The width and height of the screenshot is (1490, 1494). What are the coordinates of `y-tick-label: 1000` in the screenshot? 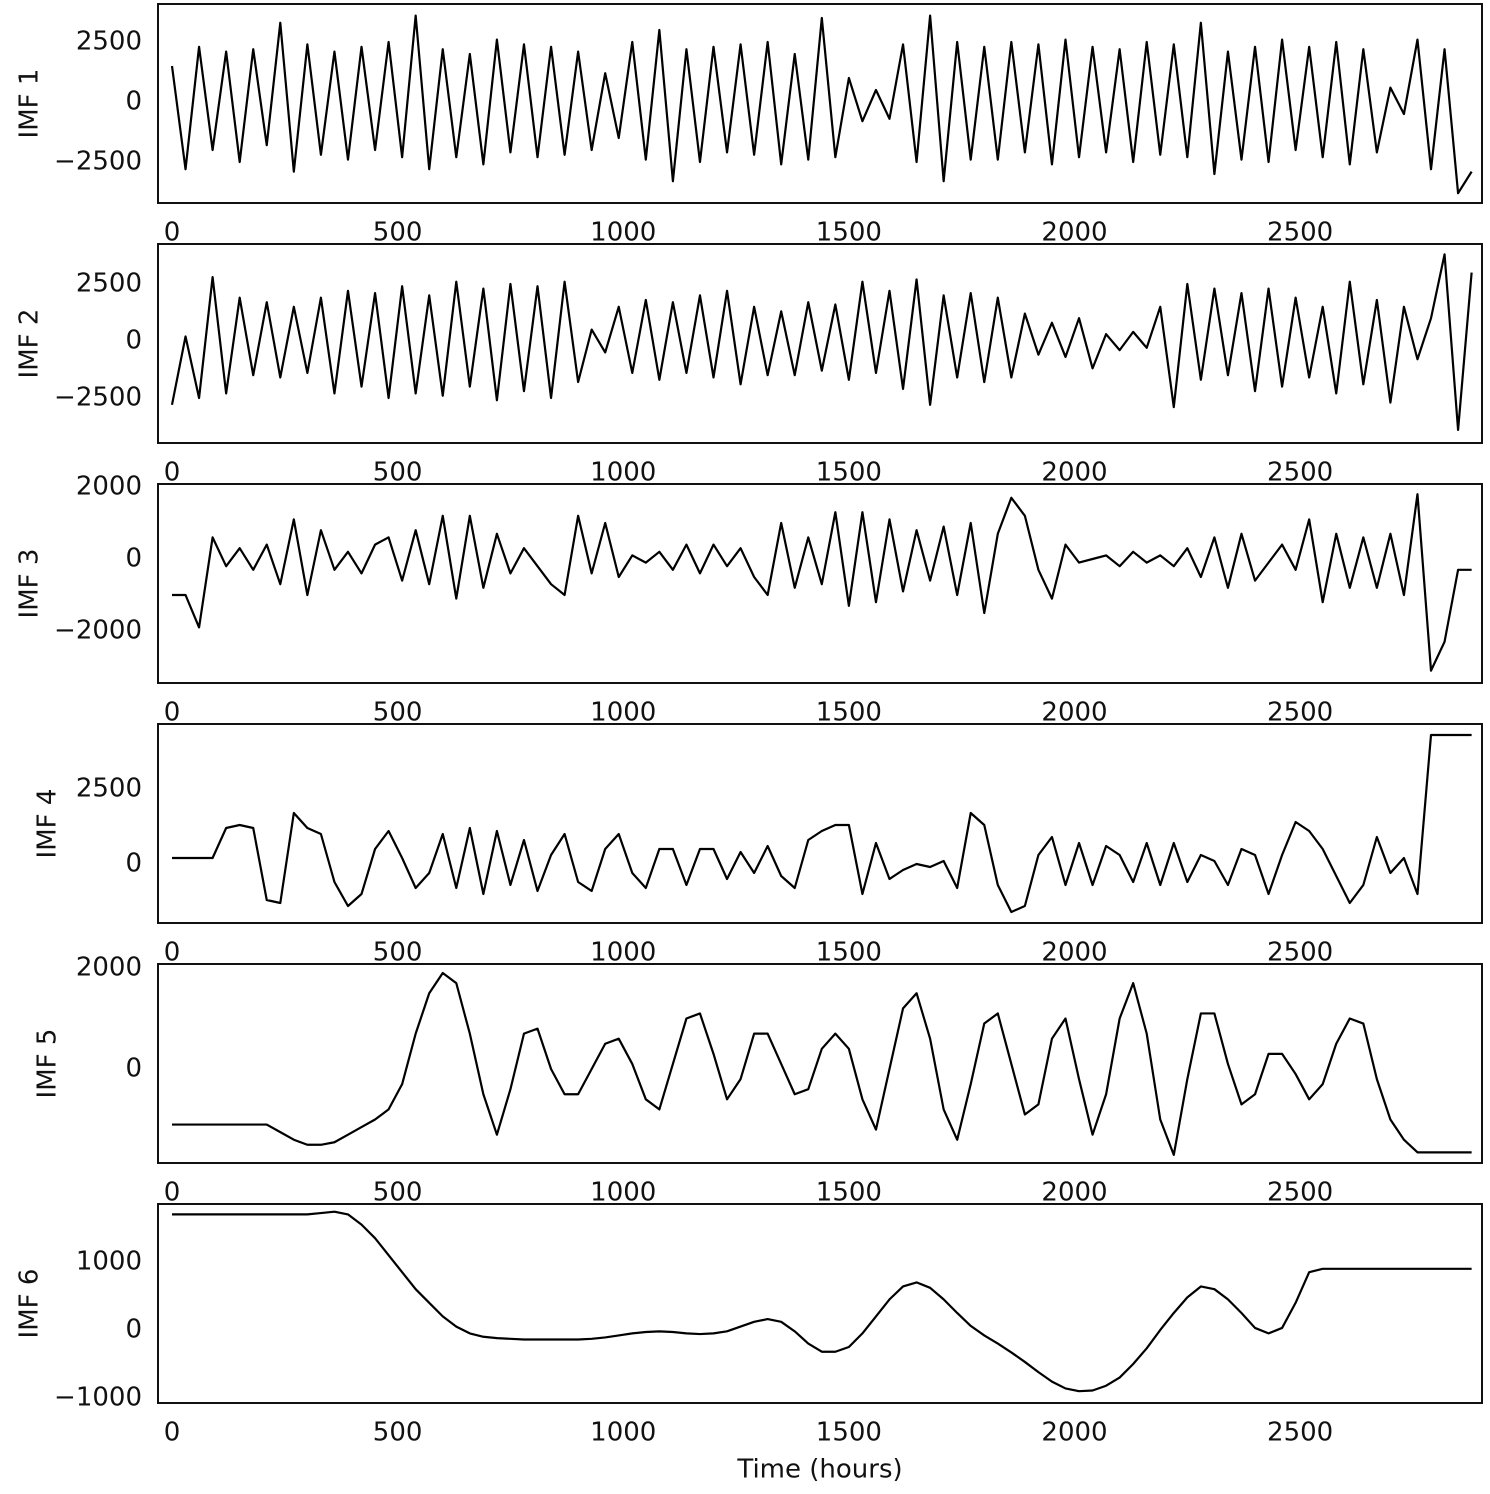 It's located at (109, 1261).